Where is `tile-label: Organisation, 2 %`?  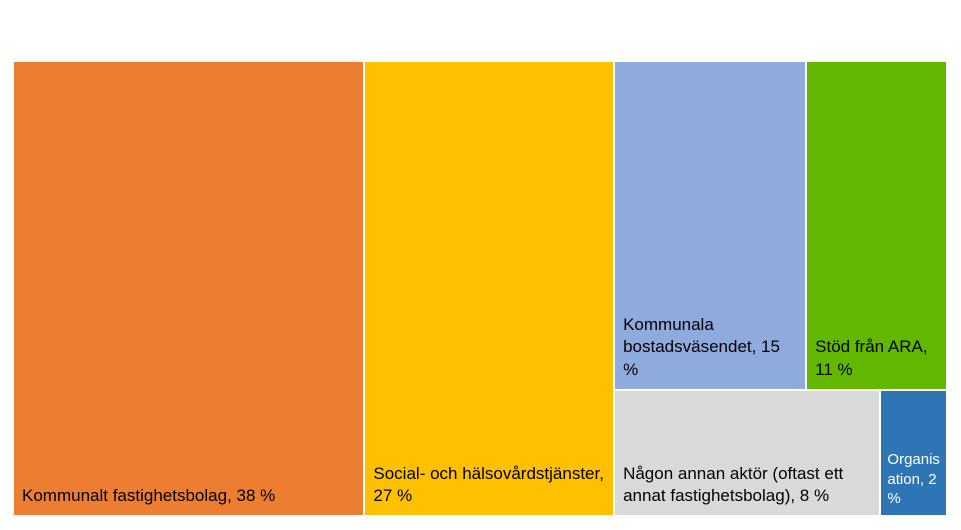 tile-label: Organisation, 2 % is located at coordinates (913, 479).